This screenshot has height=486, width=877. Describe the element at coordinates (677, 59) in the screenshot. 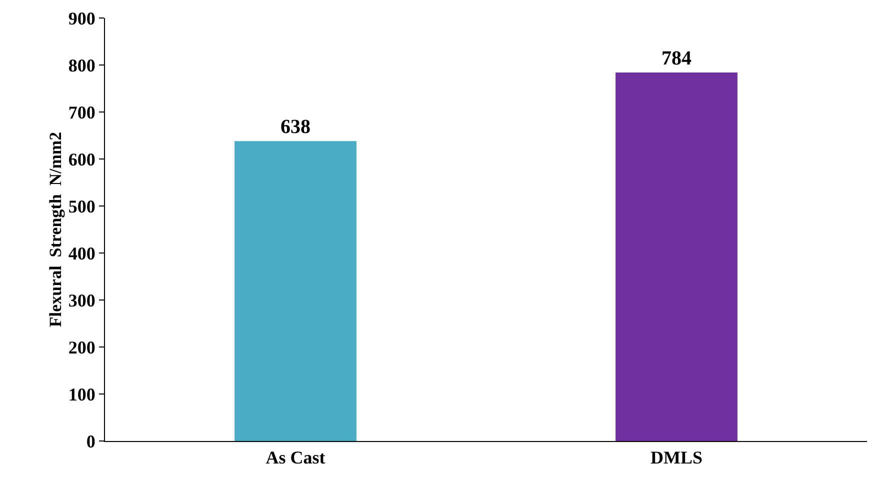

I see `data-label: 784` at that location.